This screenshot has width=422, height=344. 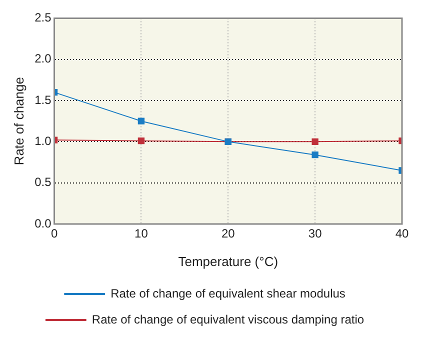 What do you see at coordinates (18, 121) in the screenshot?
I see `y-axis-title: Rate of change` at bounding box center [18, 121].